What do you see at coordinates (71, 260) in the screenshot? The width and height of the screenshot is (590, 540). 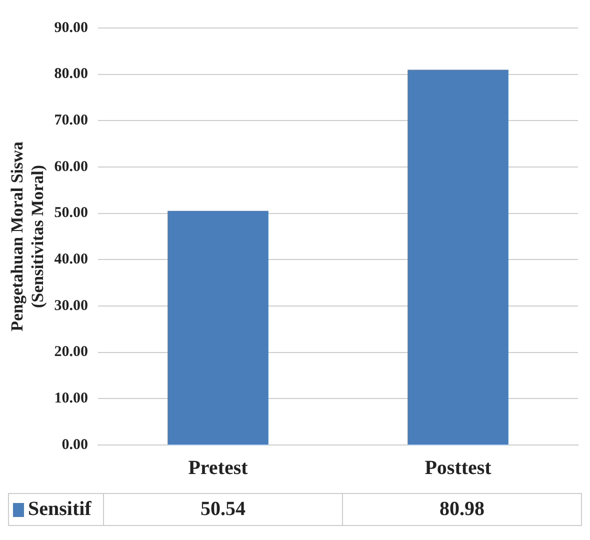 I see `y-tick-label: 40.00` at bounding box center [71, 260].